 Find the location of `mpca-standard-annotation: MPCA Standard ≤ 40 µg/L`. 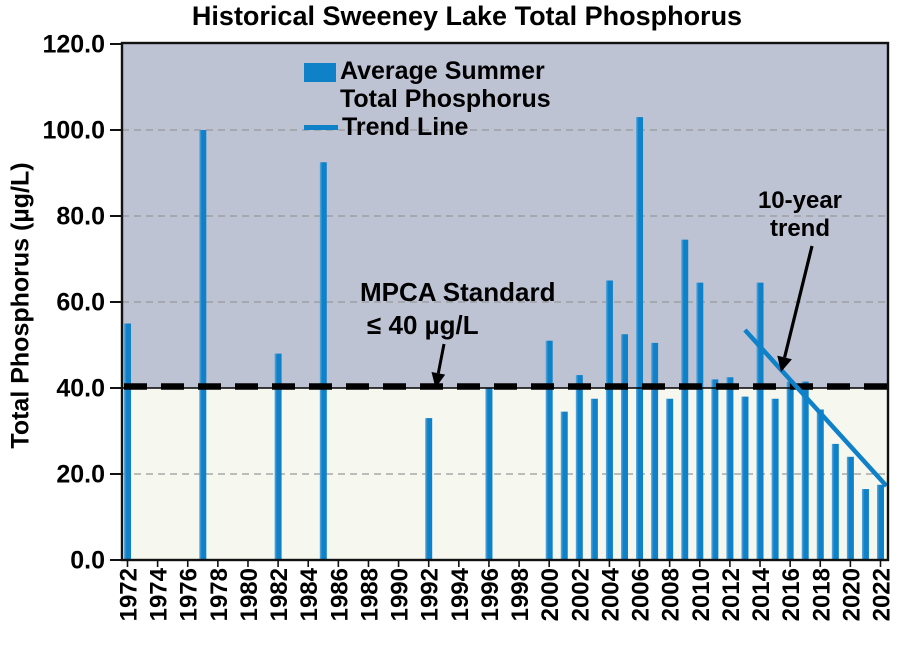

mpca-standard-annotation: MPCA Standard ≤ 40 µg/L is located at coordinates (458, 309).